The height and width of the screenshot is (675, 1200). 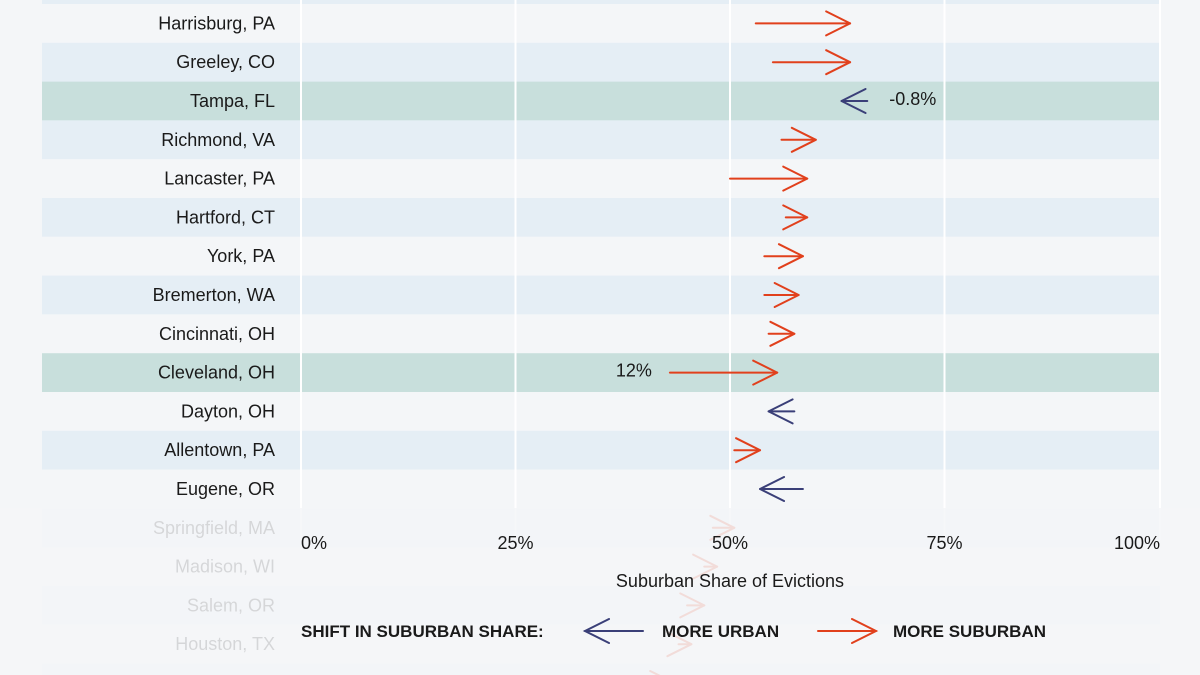 I want to click on row-label: Harrisburg, PA, so click(x=216, y=23).